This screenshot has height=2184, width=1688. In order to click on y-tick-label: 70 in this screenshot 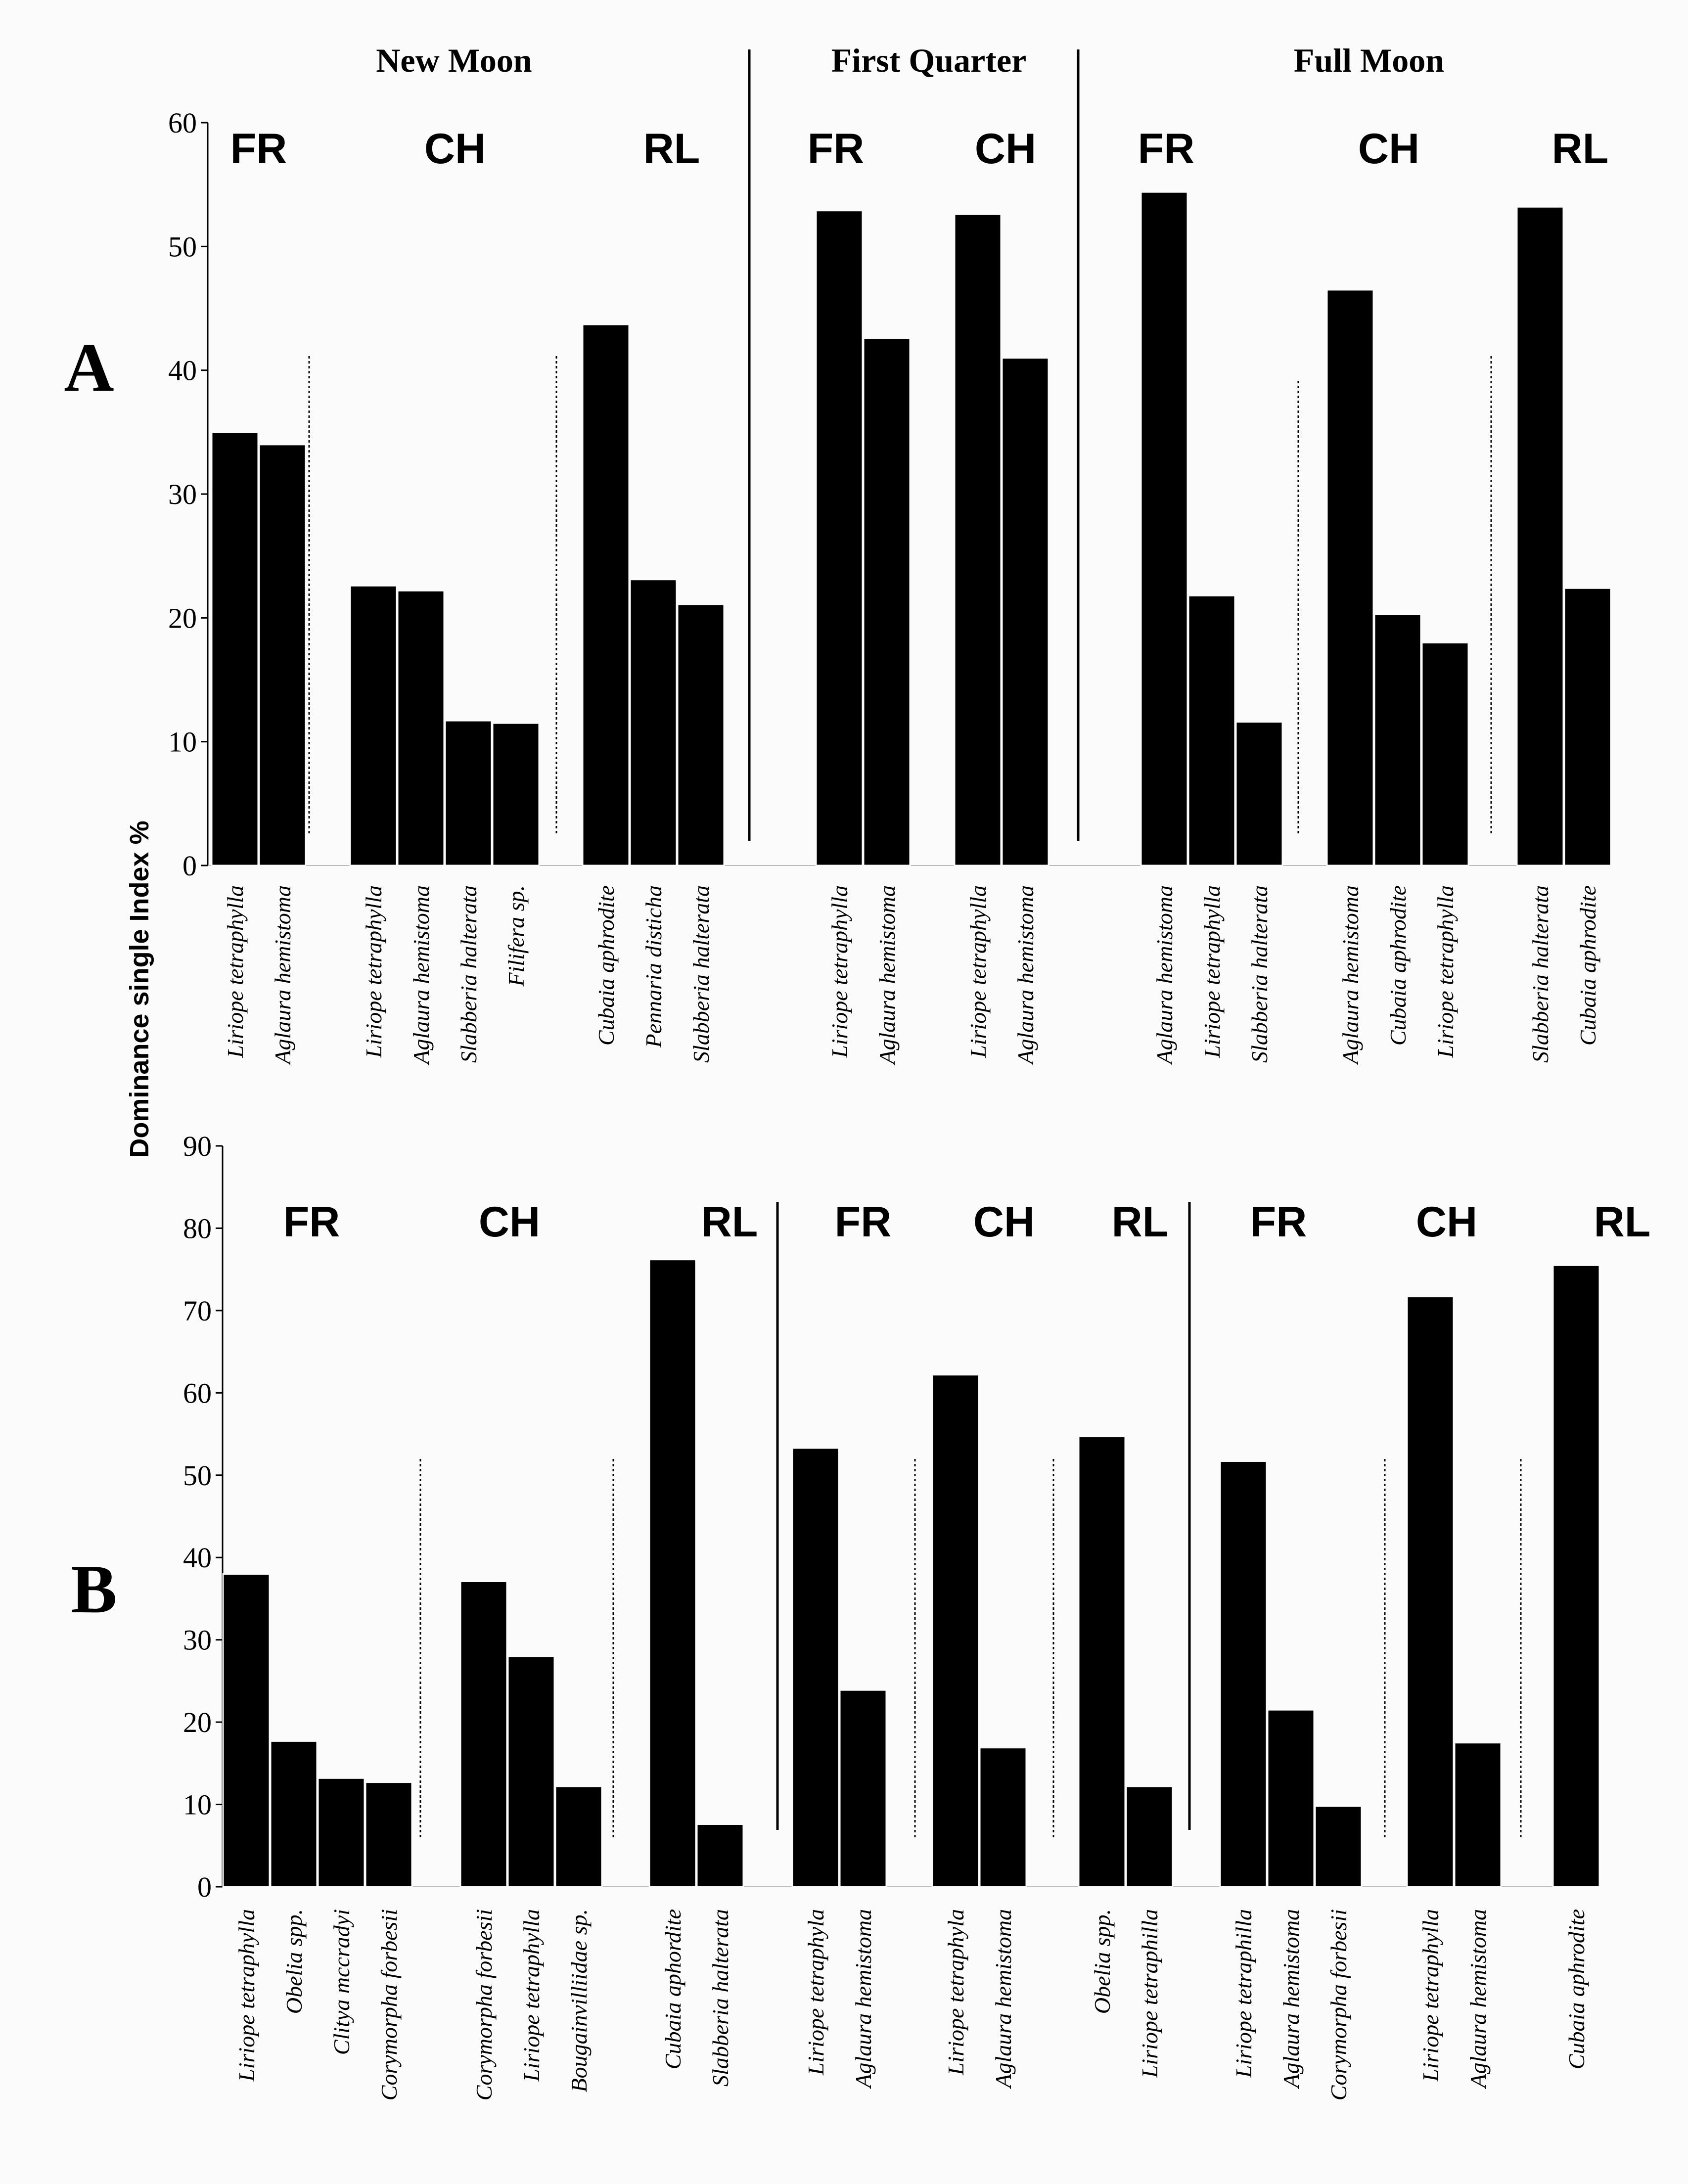, I will do `click(197, 1311)`.